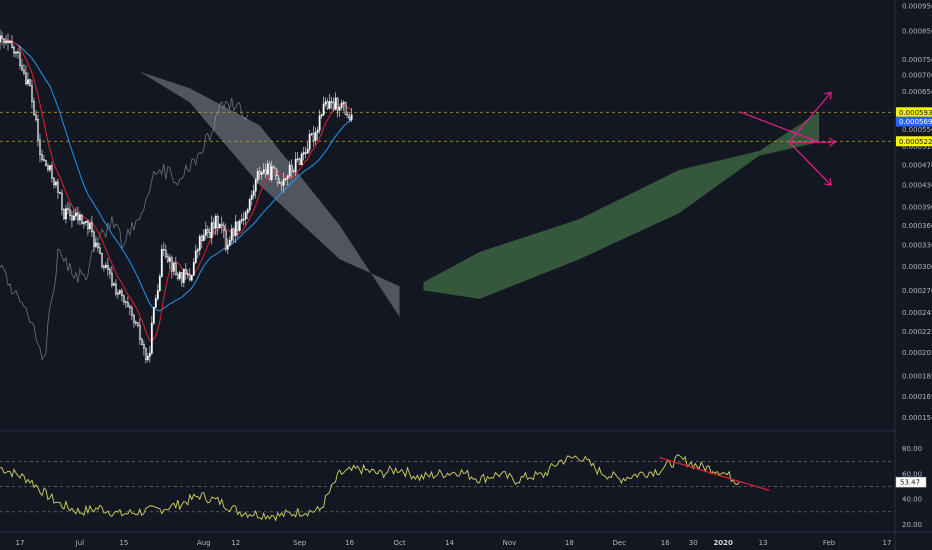 The width and height of the screenshot is (932, 550). I want to click on price-badge: 0.0005935, so click(914, 112).